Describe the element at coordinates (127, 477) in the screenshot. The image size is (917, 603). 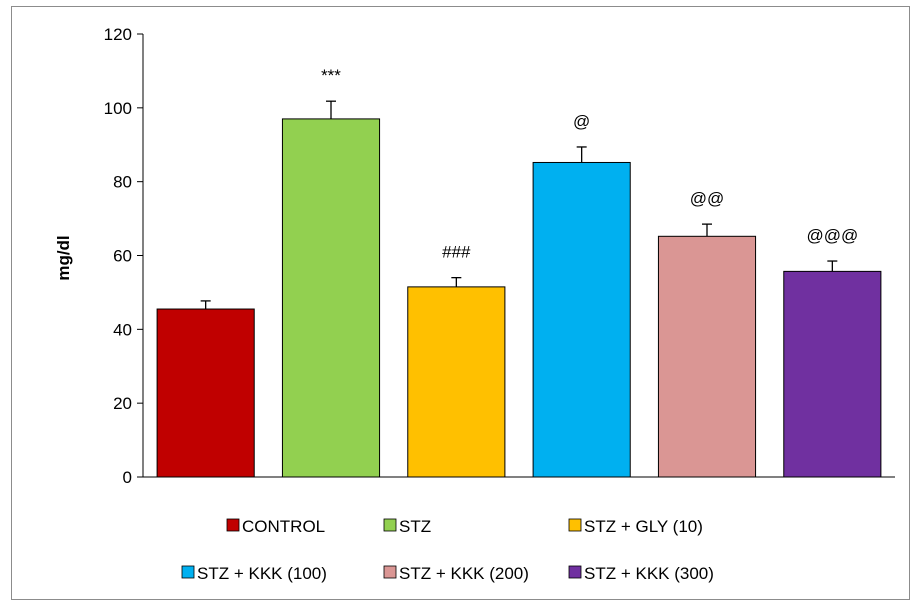
I see `y-tick-label: 0` at that location.